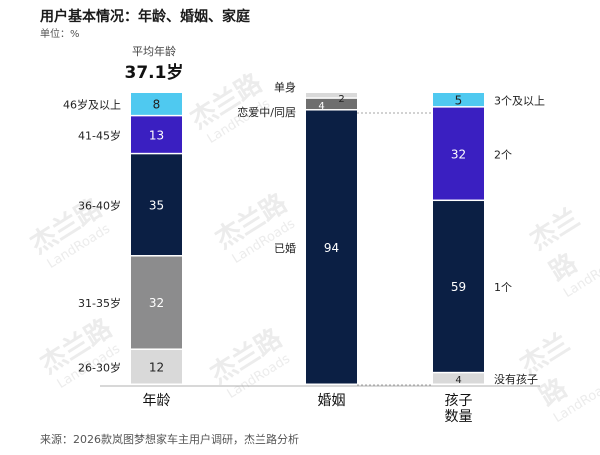  What do you see at coordinates (99, 135) in the screenshot?
I see `segment-label: 41-45岁` at bounding box center [99, 135].